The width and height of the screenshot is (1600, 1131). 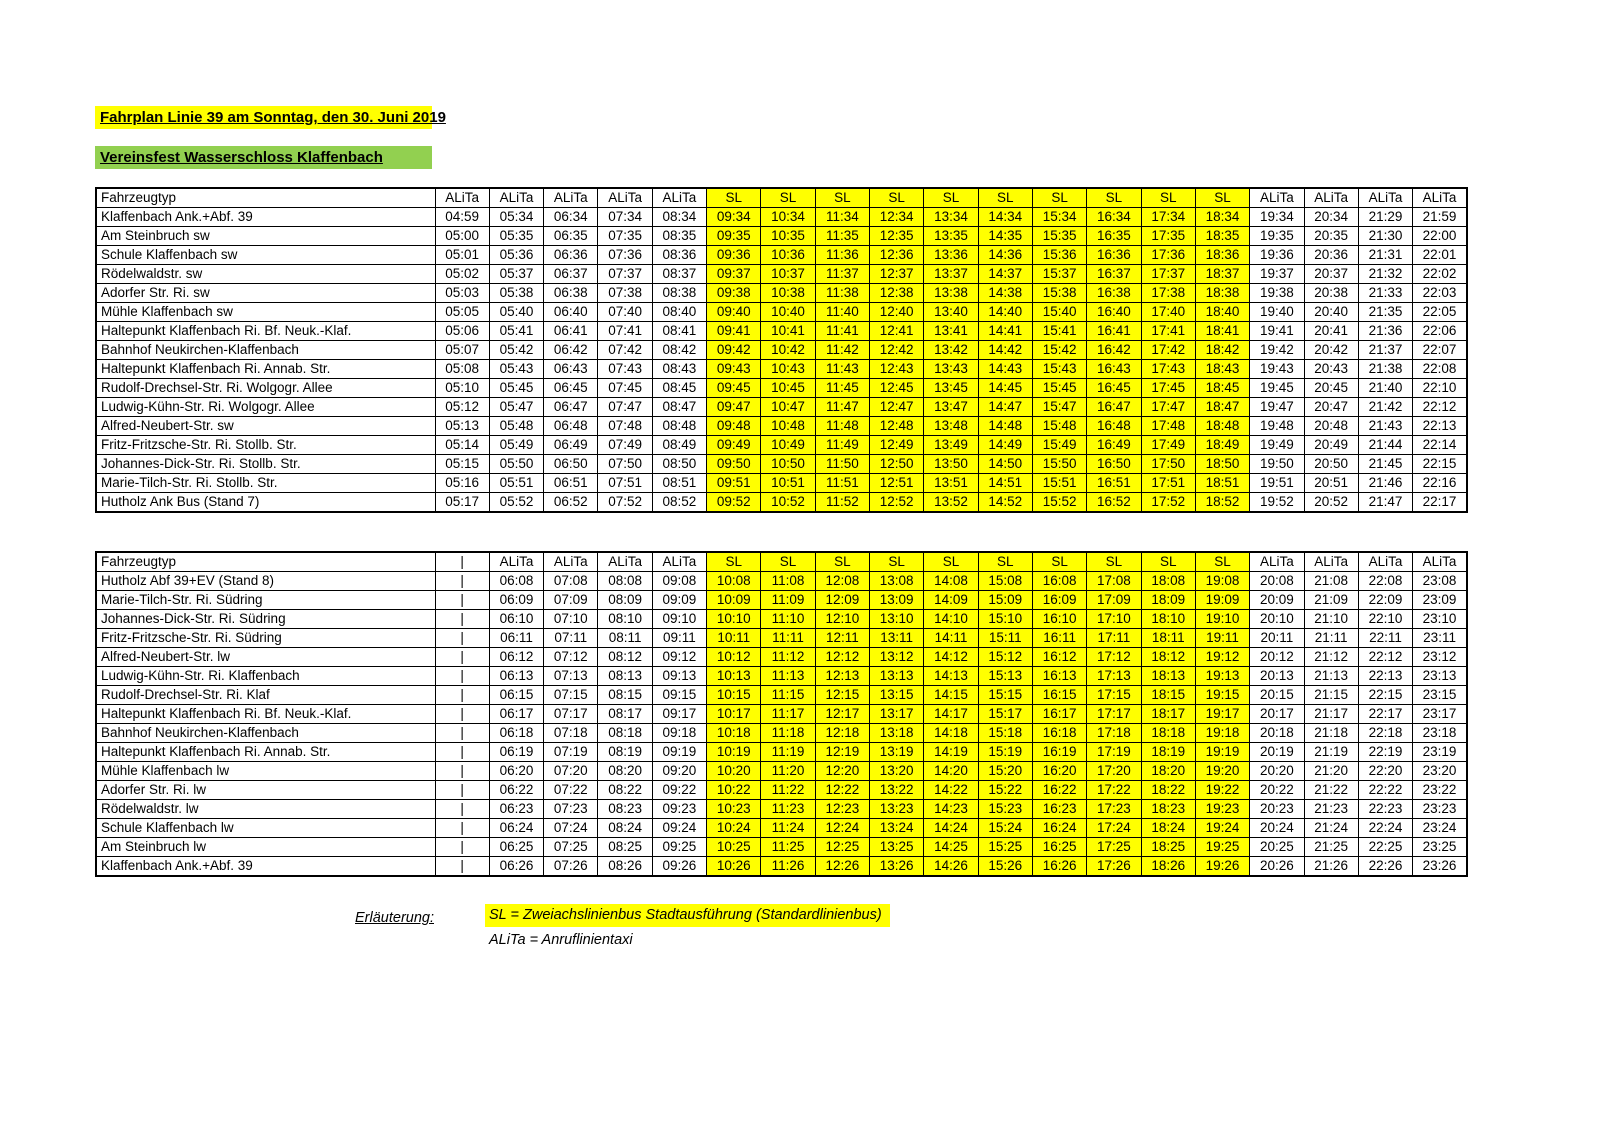 What do you see at coordinates (265, 657) in the screenshot?
I see `stop-name-cell: Alfred-Neubert-Str. lw` at bounding box center [265, 657].